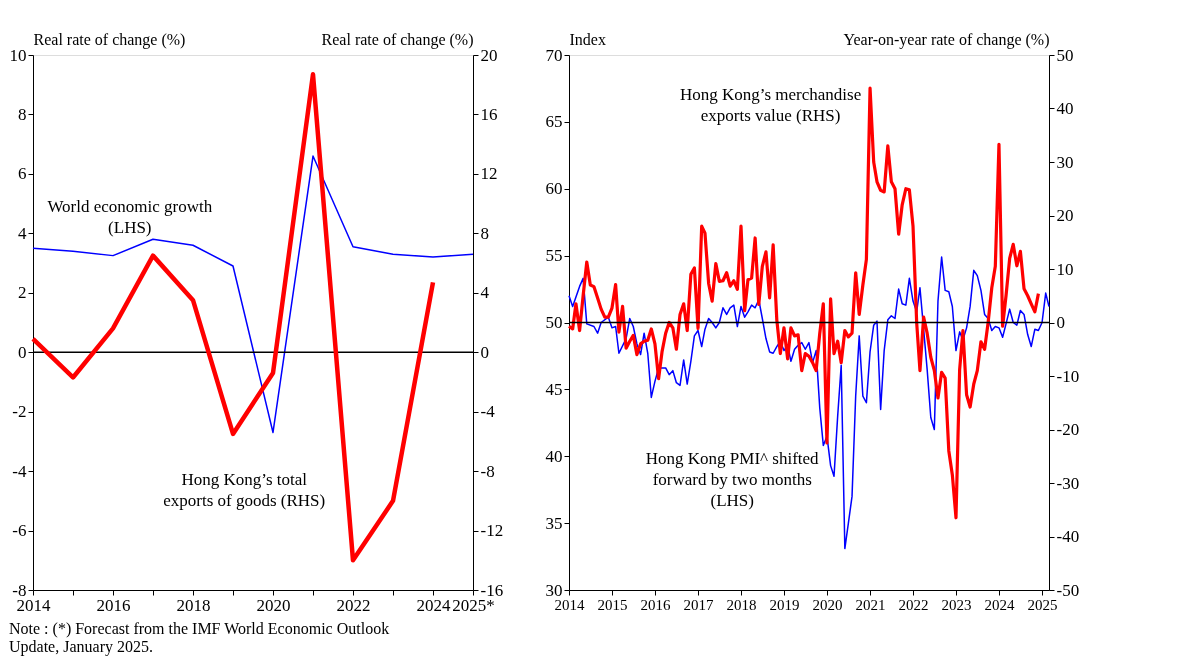  What do you see at coordinates (492, 531) in the screenshot?
I see `y2-tick-label: -12` at bounding box center [492, 531].